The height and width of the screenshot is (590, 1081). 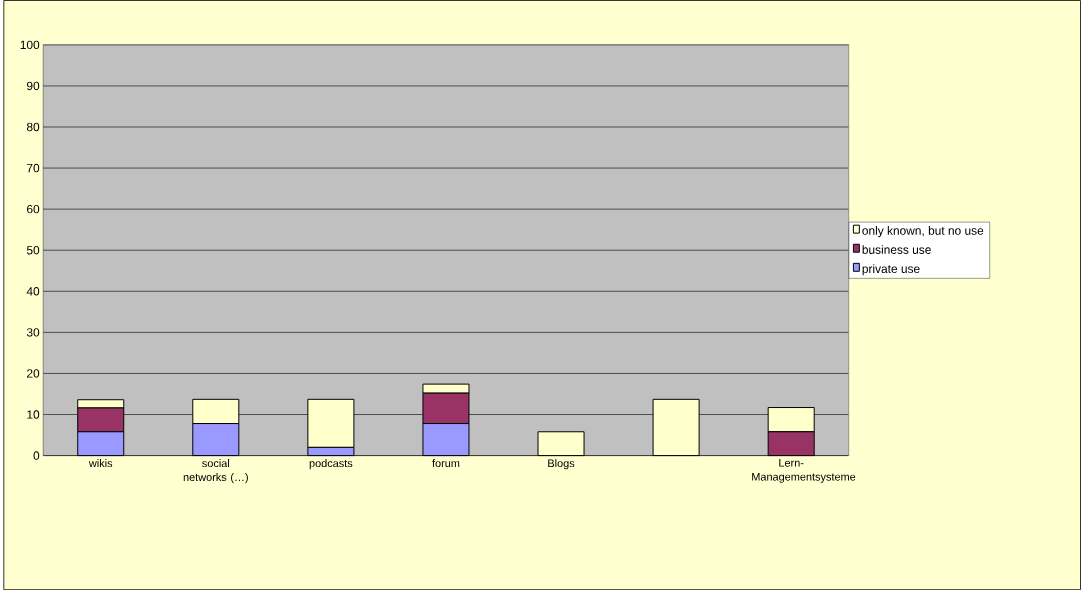 What do you see at coordinates (33, 291) in the screenshot?
I see `y-tick-label: 40` at bounding box center [33, 291].